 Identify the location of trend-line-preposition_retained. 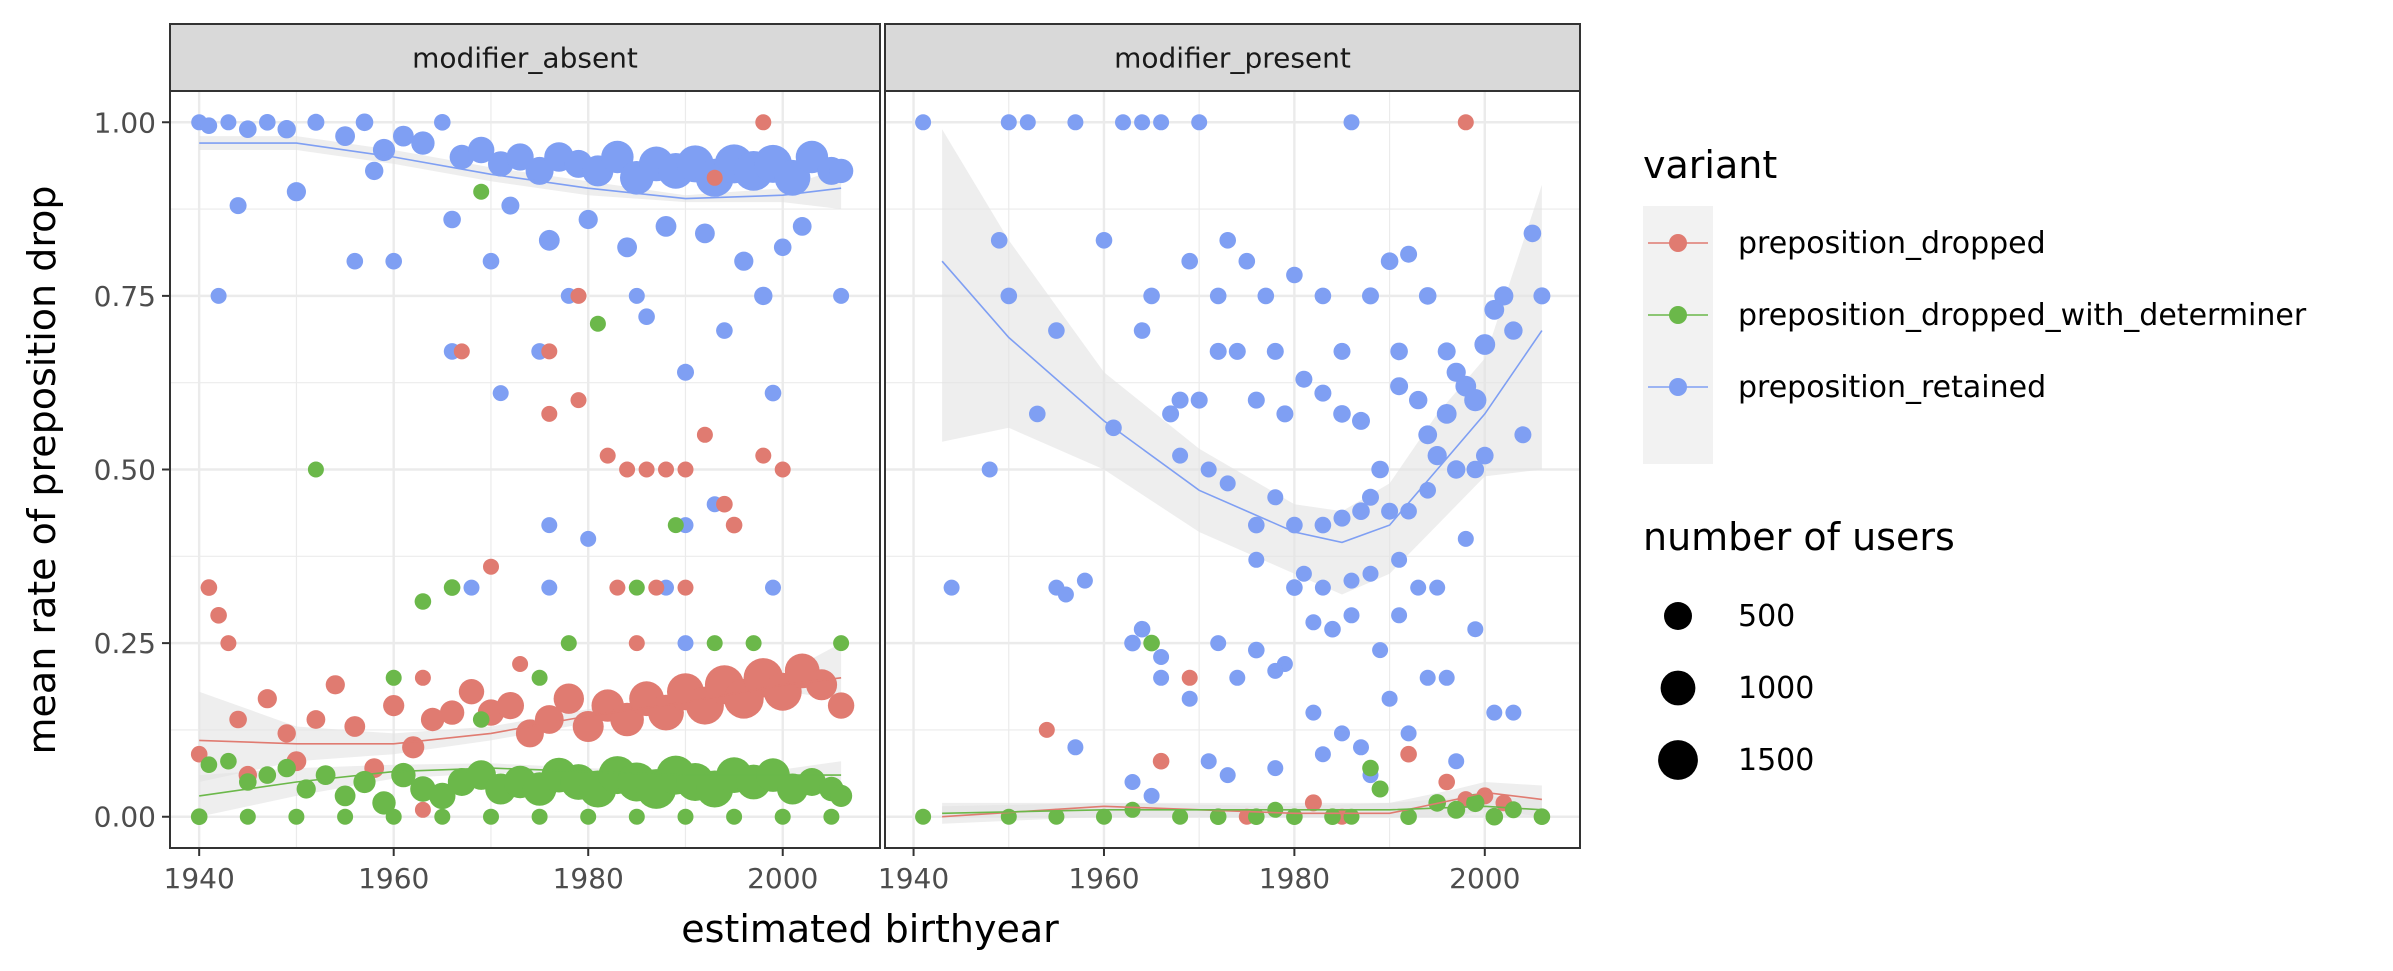
(520, 171).